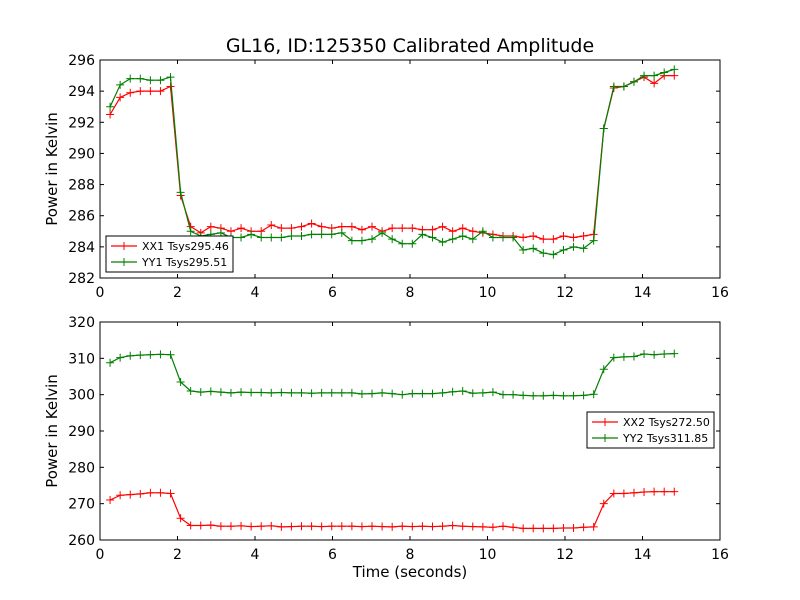 The image size is (800, 600). Describe the element at coordinates (169, 254) in the screenshot. I see `top-legend: XX1 Tsys295.46 YY1 Tsys295.51` at that location.